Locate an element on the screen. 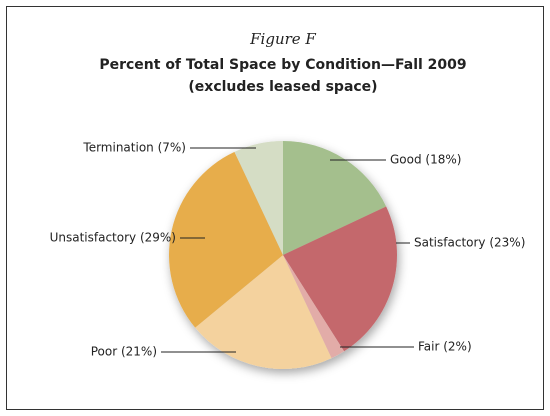  slice-label: Termination (7%) is located at coordinates (134, 148).